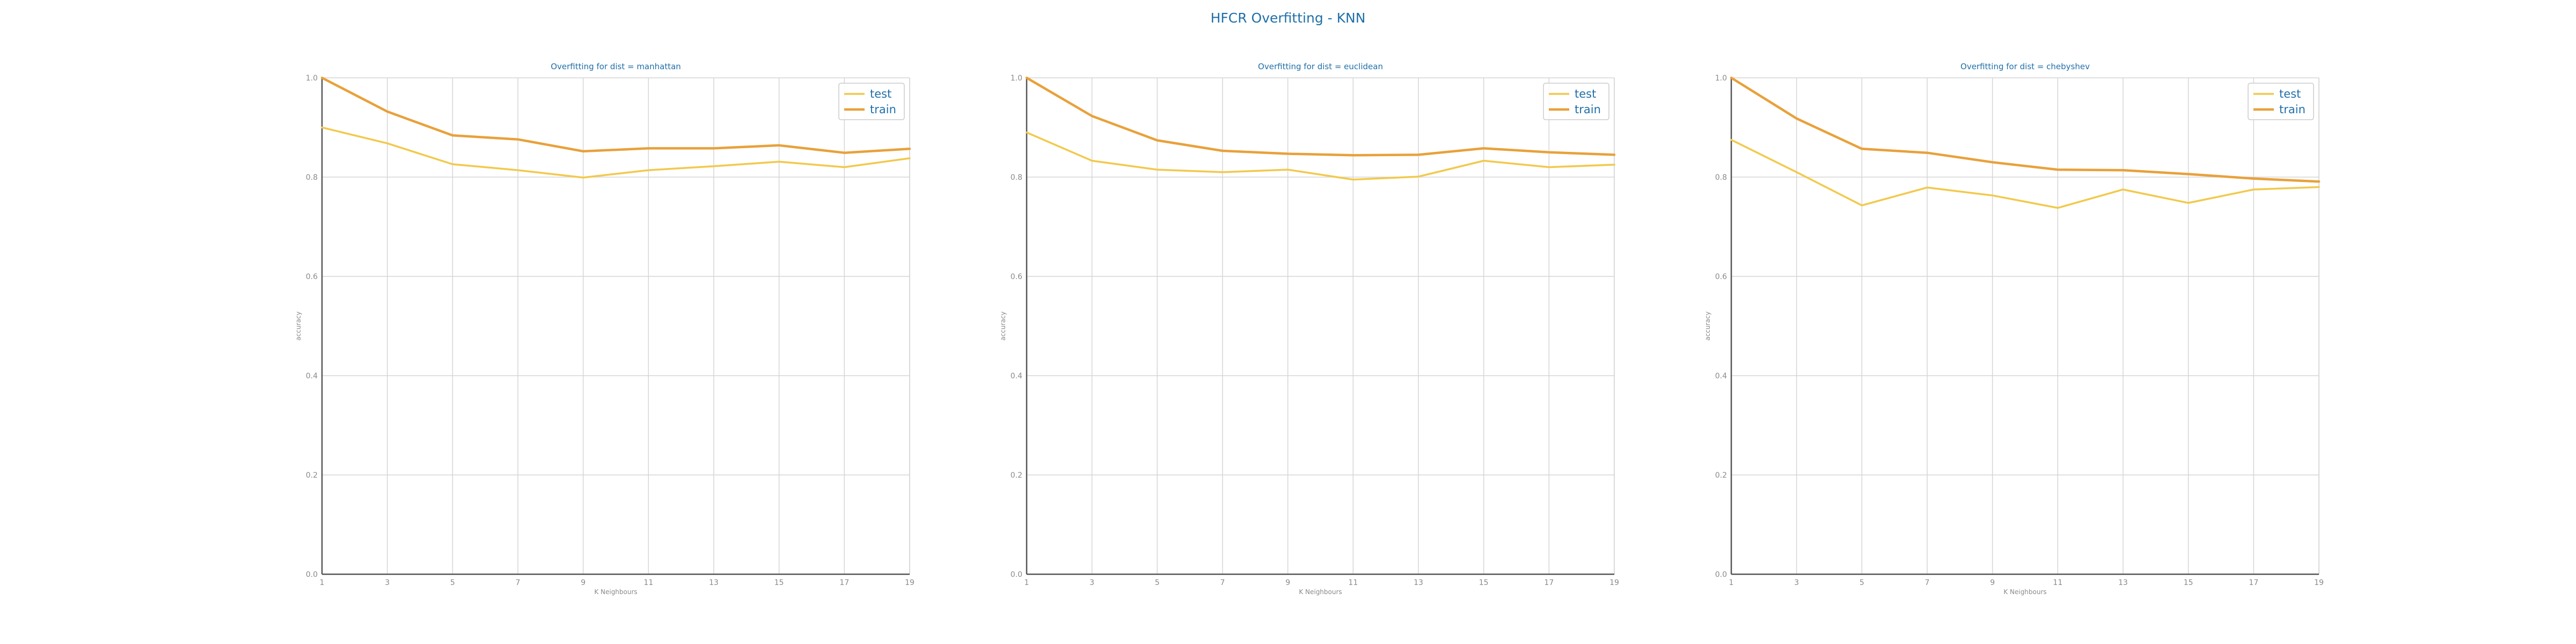 The image size is (2576, 644). What do you see at coordinates (1320, 66) in the screenshot?
I see `chart-title: Overfitting for dist = euclidean` at bounding box center [1320, 66].